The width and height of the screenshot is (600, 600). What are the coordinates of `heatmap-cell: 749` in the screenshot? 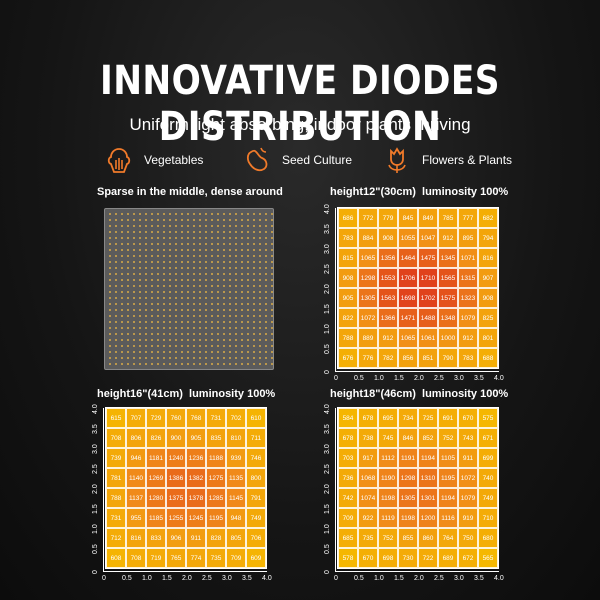 It's located at (256, 518).